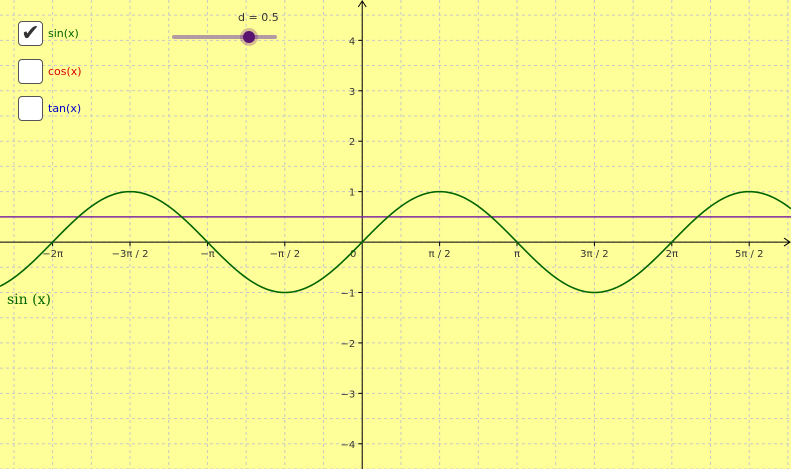  What do you see at coordinates (130, 254) in the screenshot?
I see `x-tick-label: −3π / 2` at bounding box center [130, 254].